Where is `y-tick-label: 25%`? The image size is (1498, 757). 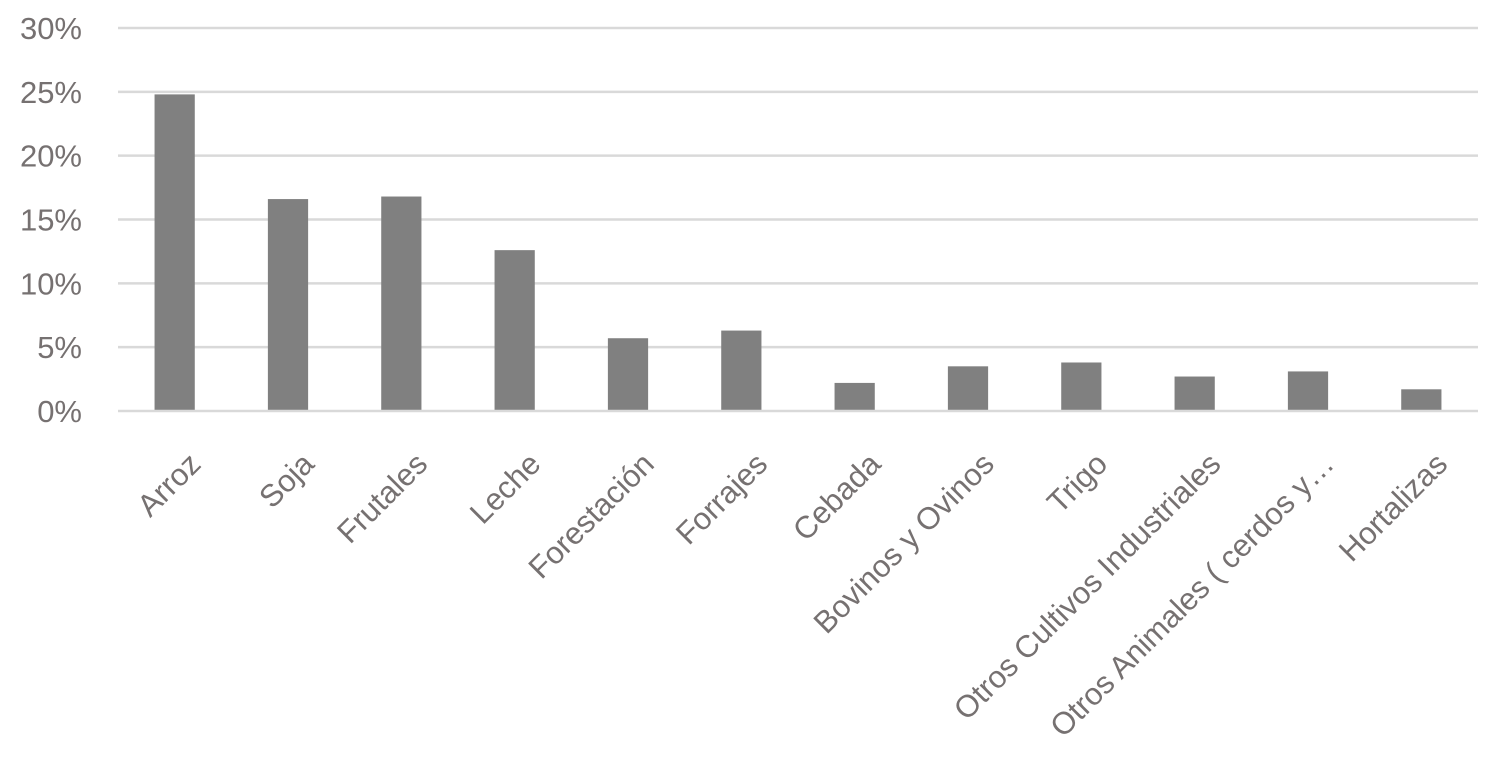
y-tick-label: 25% is located at coordinates (51, 92).